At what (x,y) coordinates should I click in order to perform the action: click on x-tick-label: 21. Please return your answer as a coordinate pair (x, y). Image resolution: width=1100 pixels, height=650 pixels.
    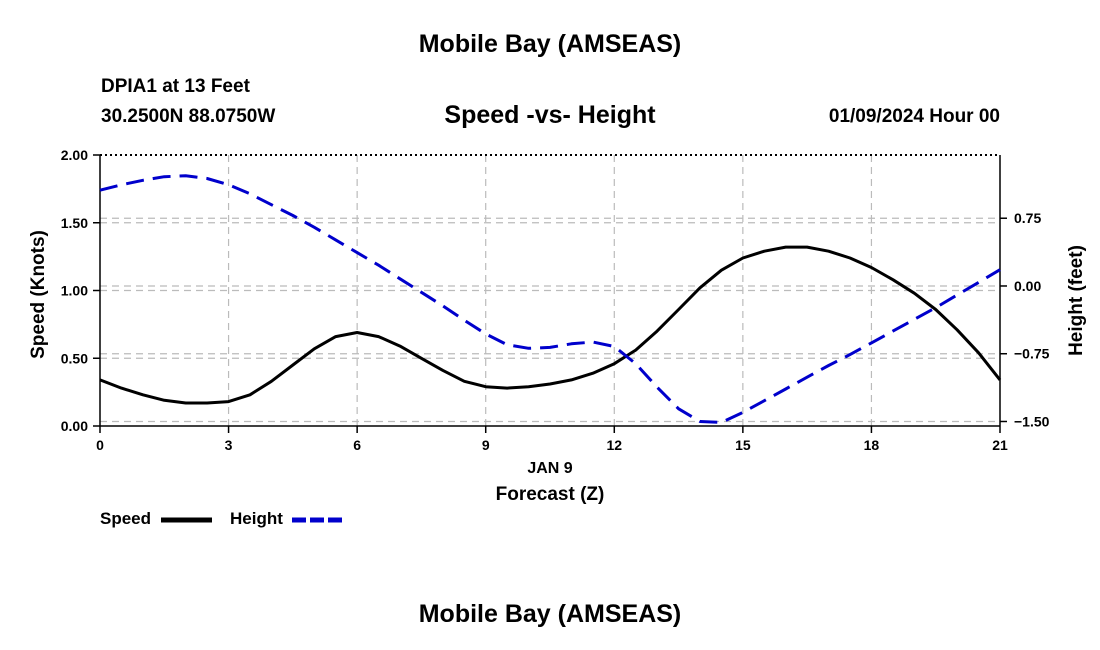
    Looking at the image, I should click on (1000, 445).